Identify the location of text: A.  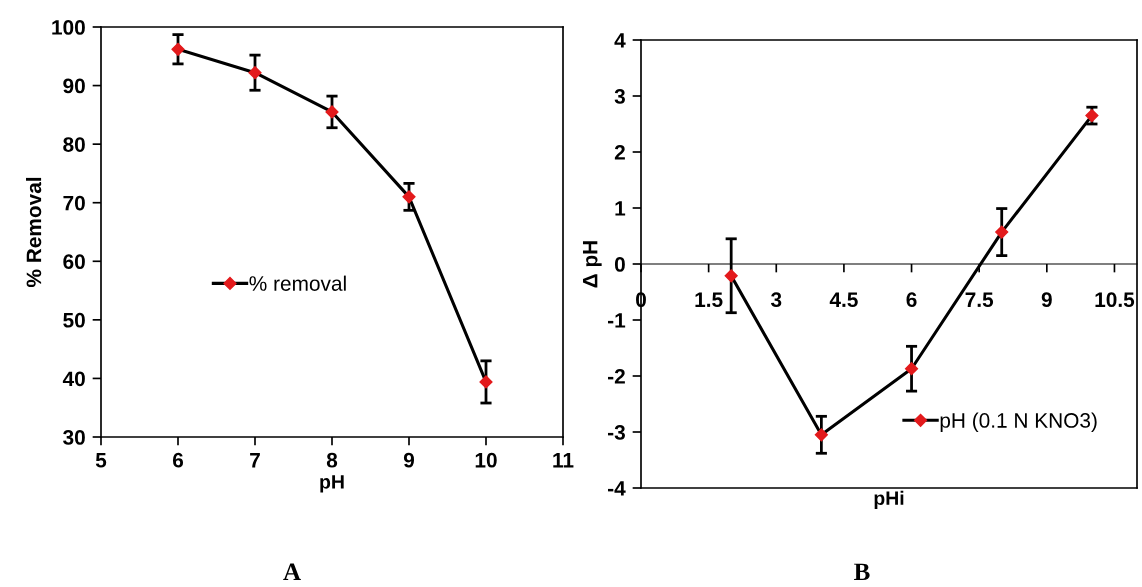
(292, 572).